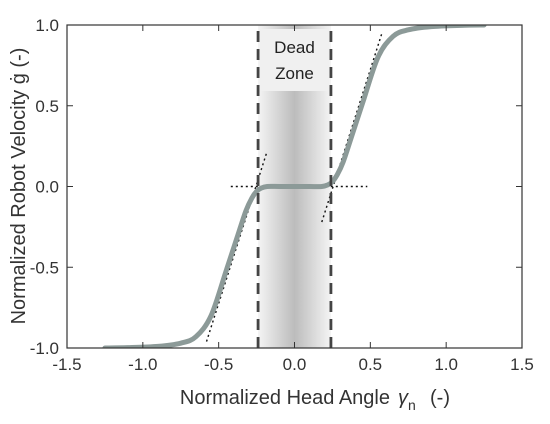 The height and width of the screenshot is (424, 550). What do you see at coordinates (44, 348) in the screenshot?
I see `y-tick-label: -1.0` at bounding box center [44, 348].